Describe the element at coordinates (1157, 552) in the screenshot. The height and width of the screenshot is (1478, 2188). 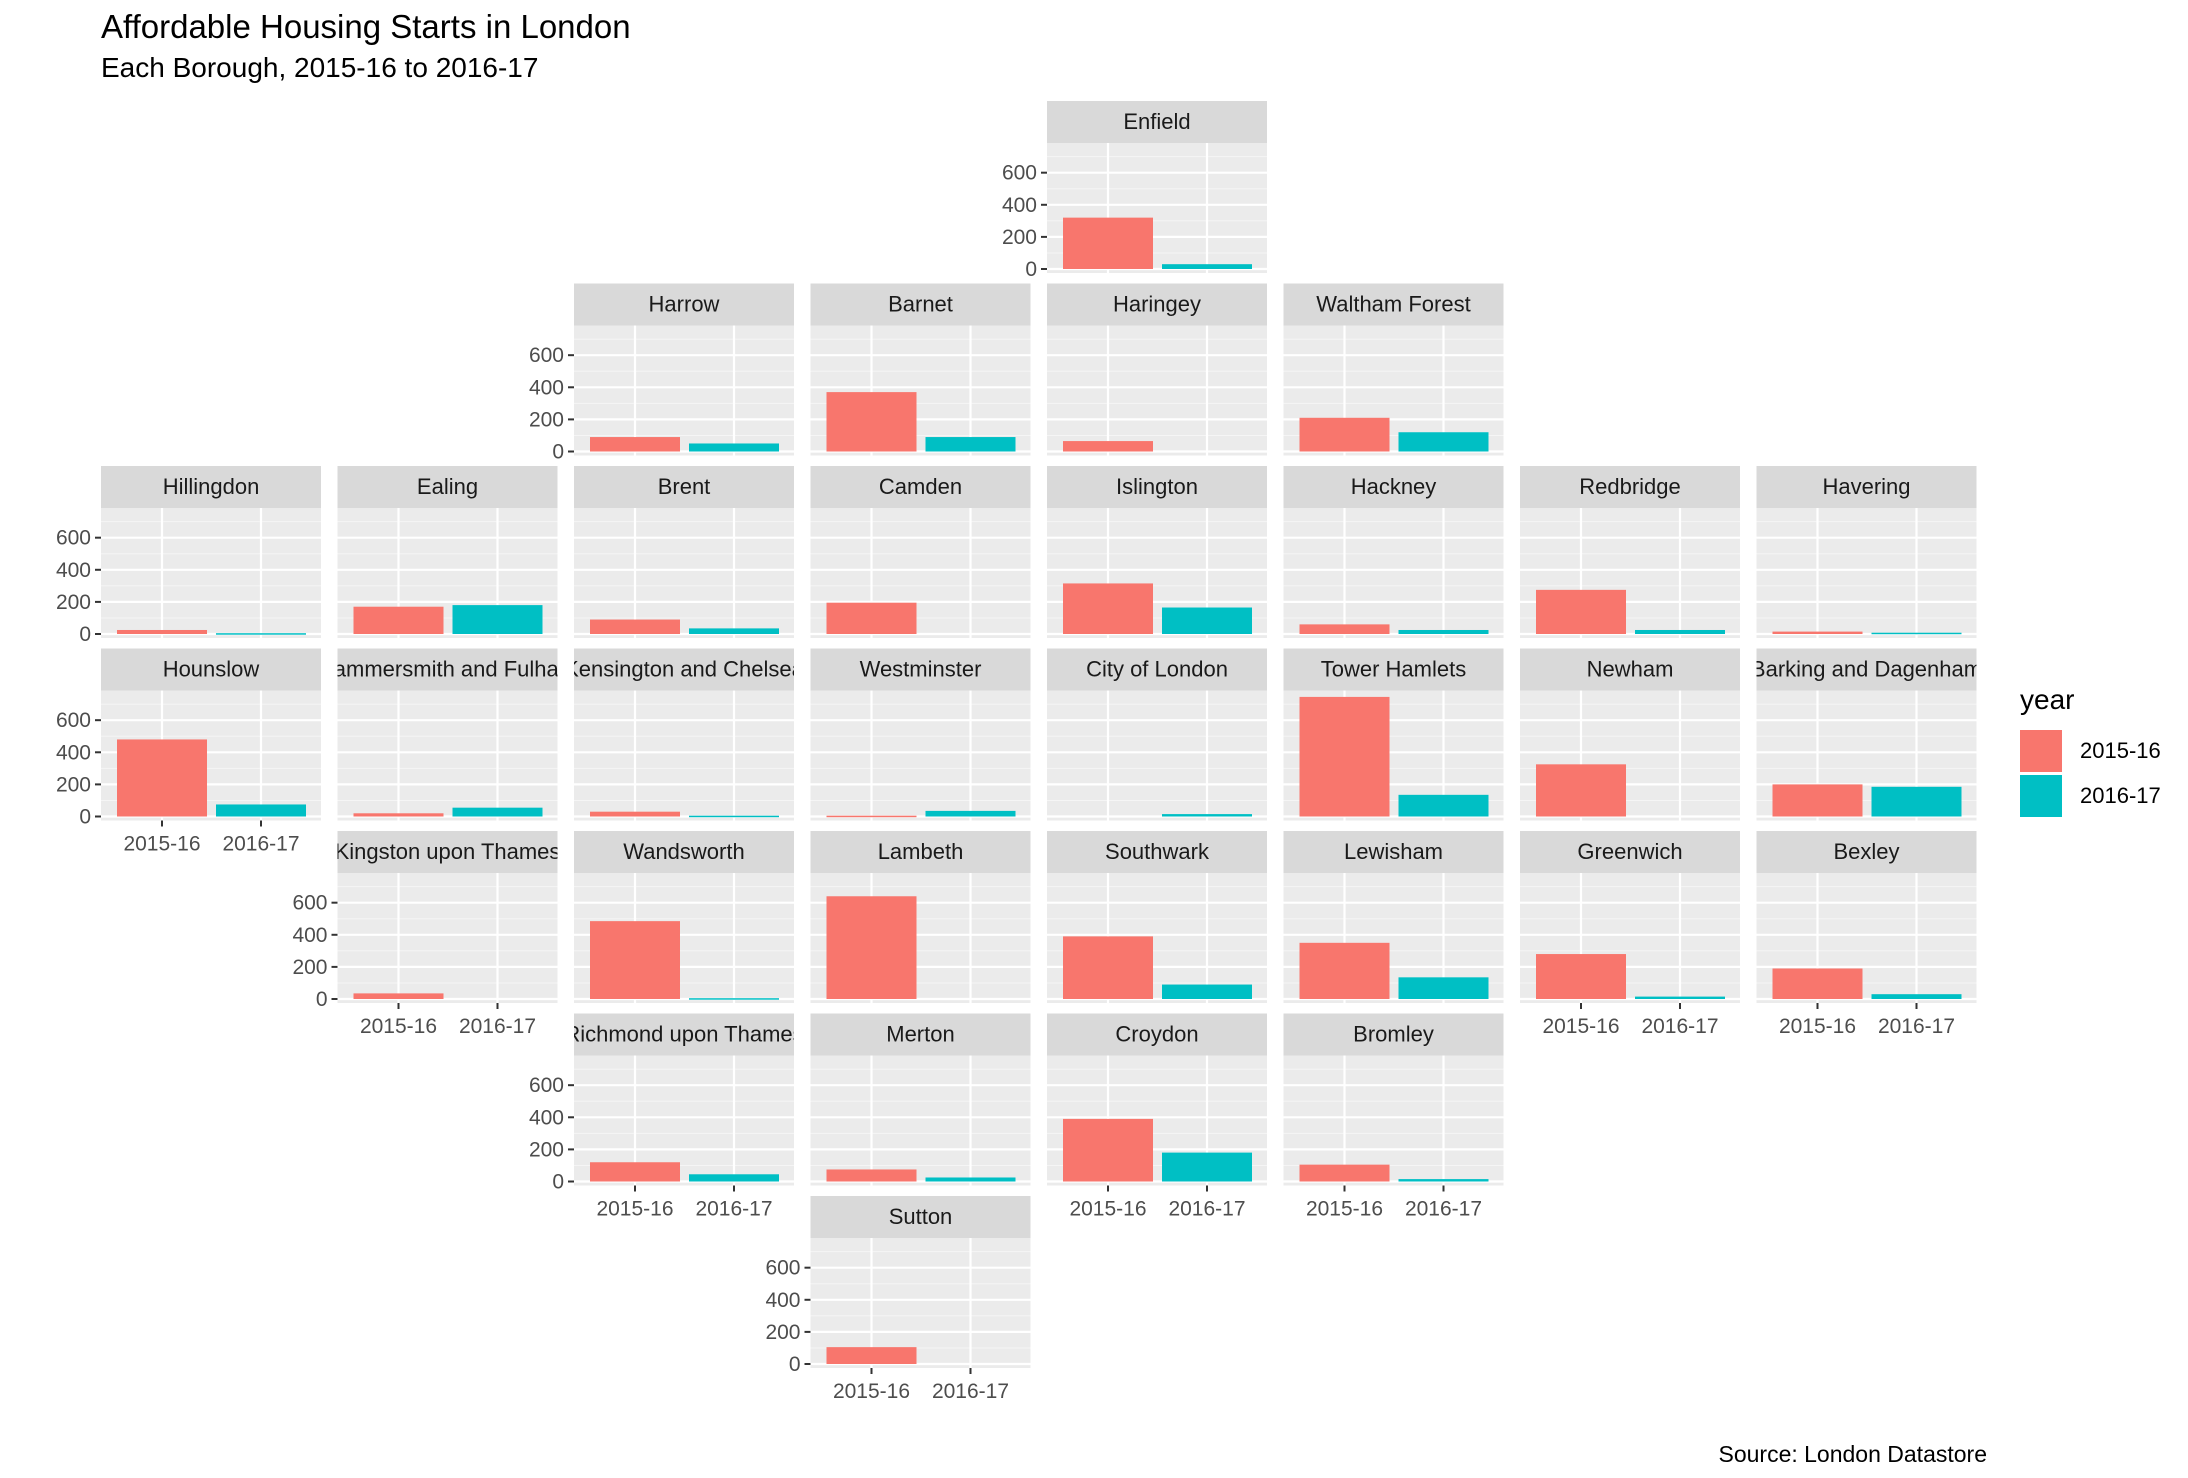
I see `facet-islington: Islington` at that location.